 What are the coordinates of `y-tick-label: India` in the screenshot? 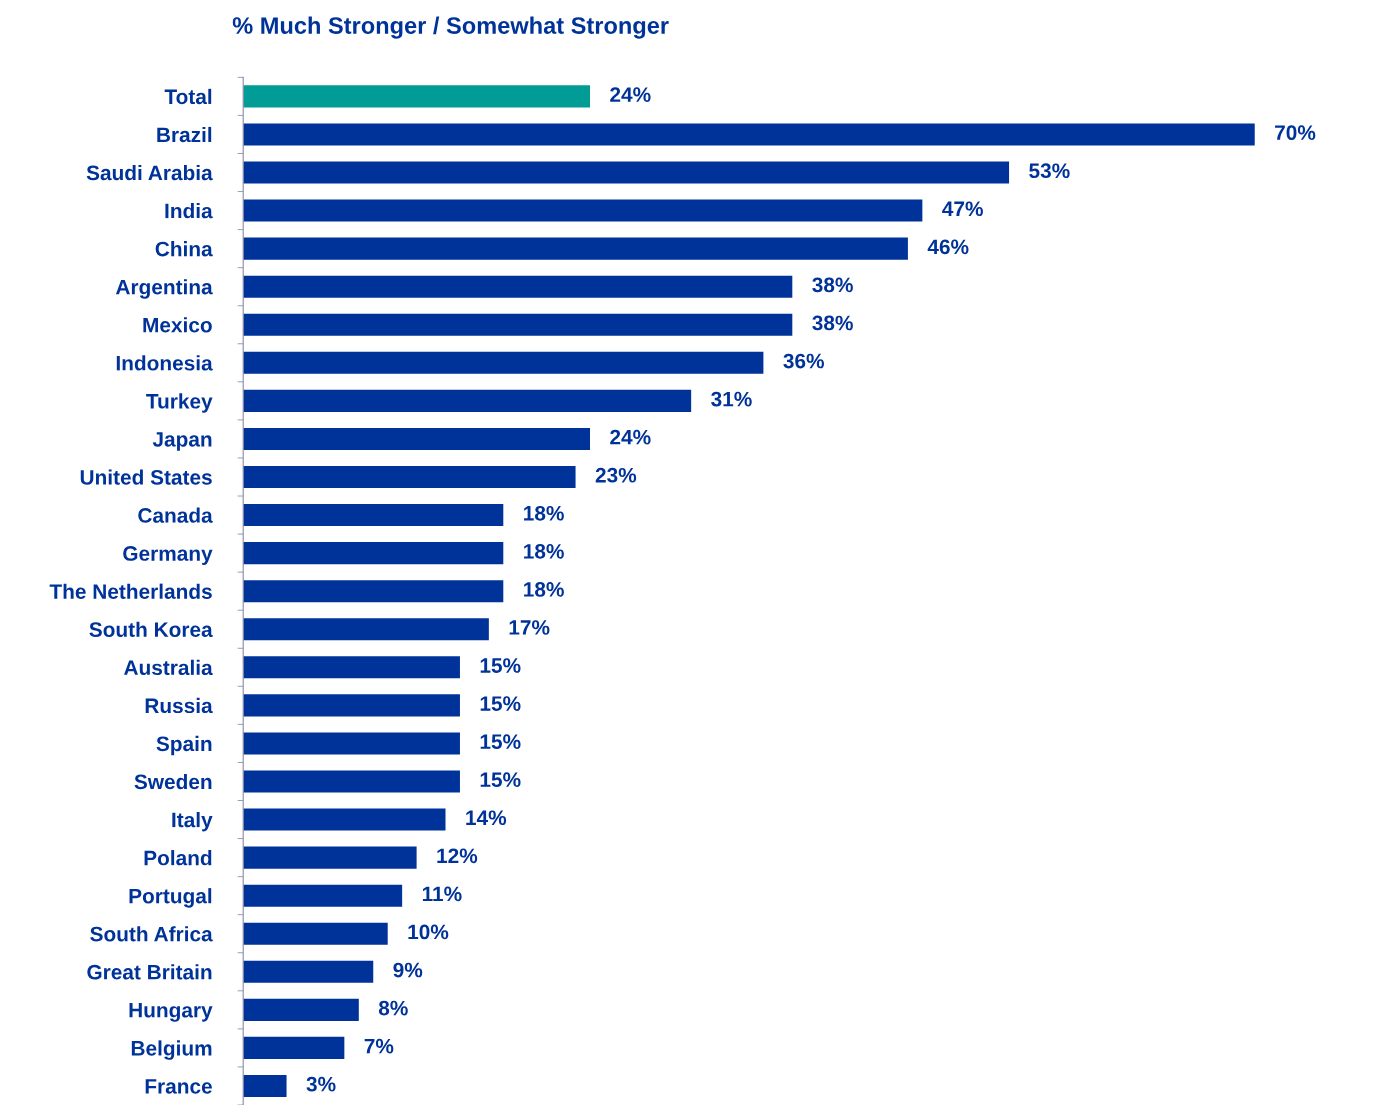 It's located at (189, 211).